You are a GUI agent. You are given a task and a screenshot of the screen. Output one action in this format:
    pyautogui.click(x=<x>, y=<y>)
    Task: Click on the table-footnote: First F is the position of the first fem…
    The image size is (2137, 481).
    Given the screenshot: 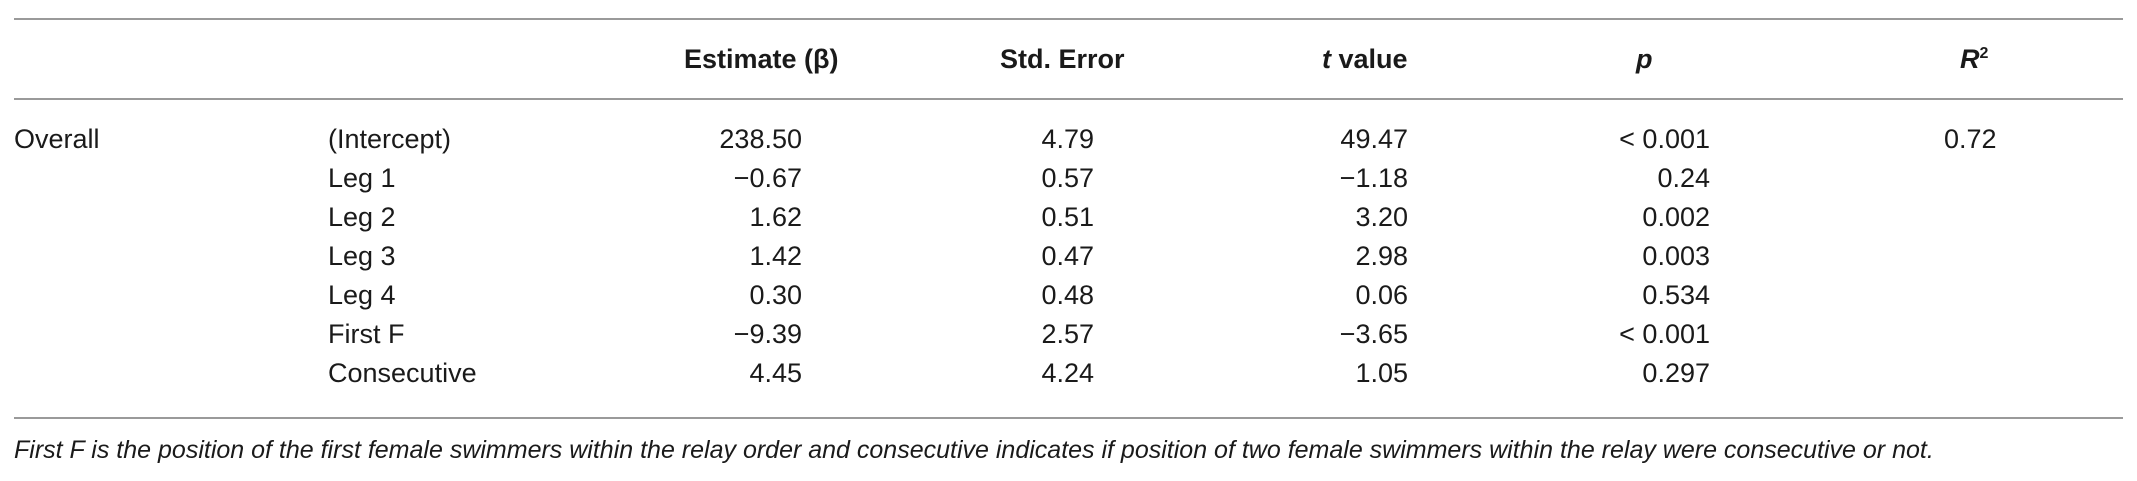 What is the action you would take?
    pyautogui.click(x=974, y=450)
    